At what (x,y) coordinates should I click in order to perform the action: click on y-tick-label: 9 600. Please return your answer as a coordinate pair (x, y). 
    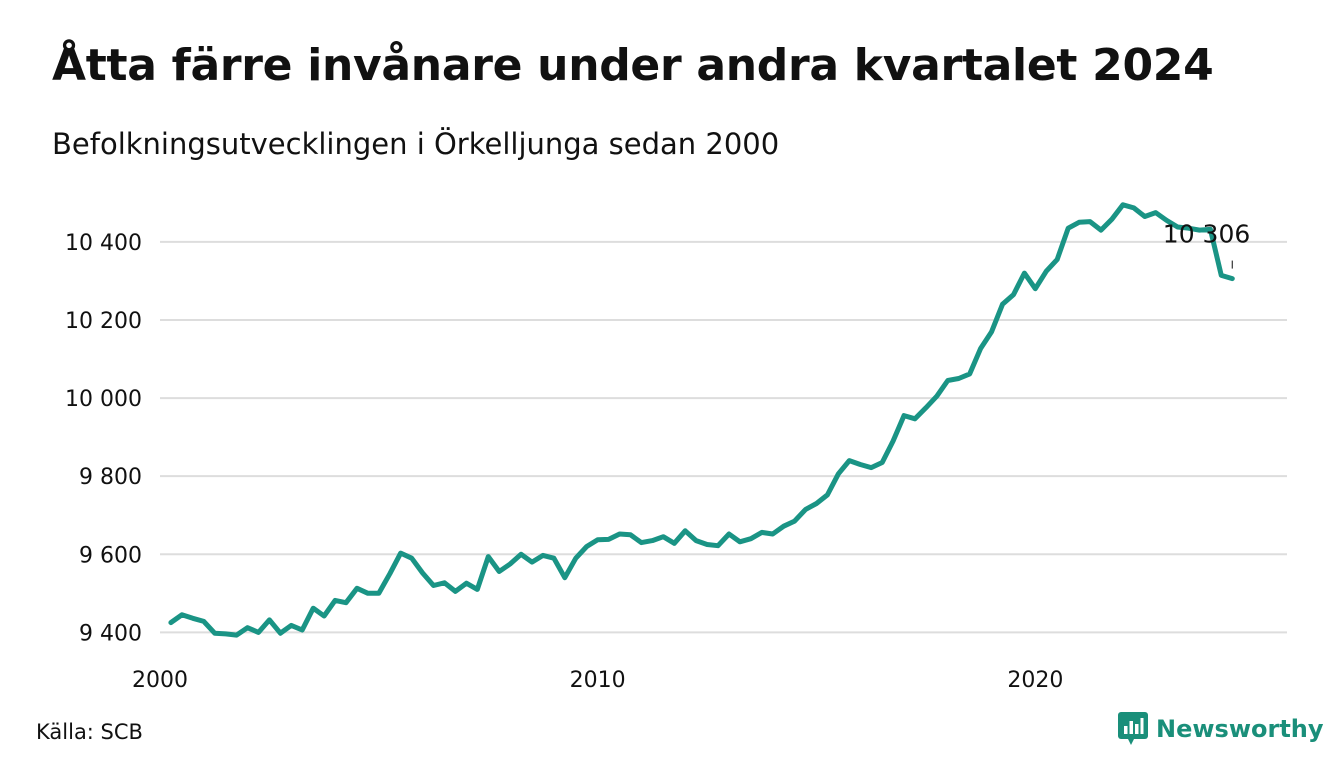
    Looking at the image, I should click on (110, 555).